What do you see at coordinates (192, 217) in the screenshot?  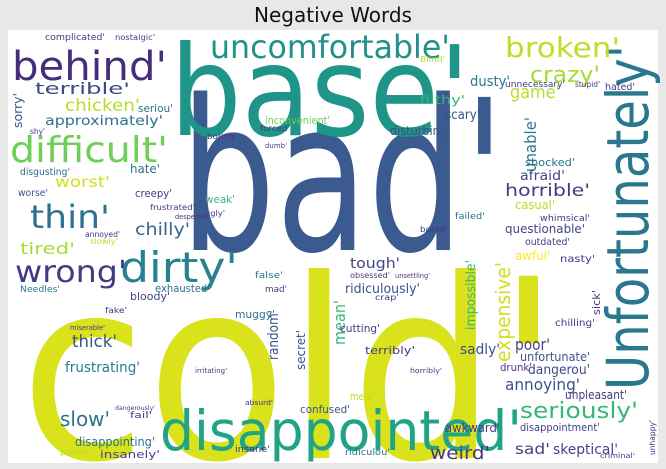 I see `word: desperate'` at bounding box center [192, 217].